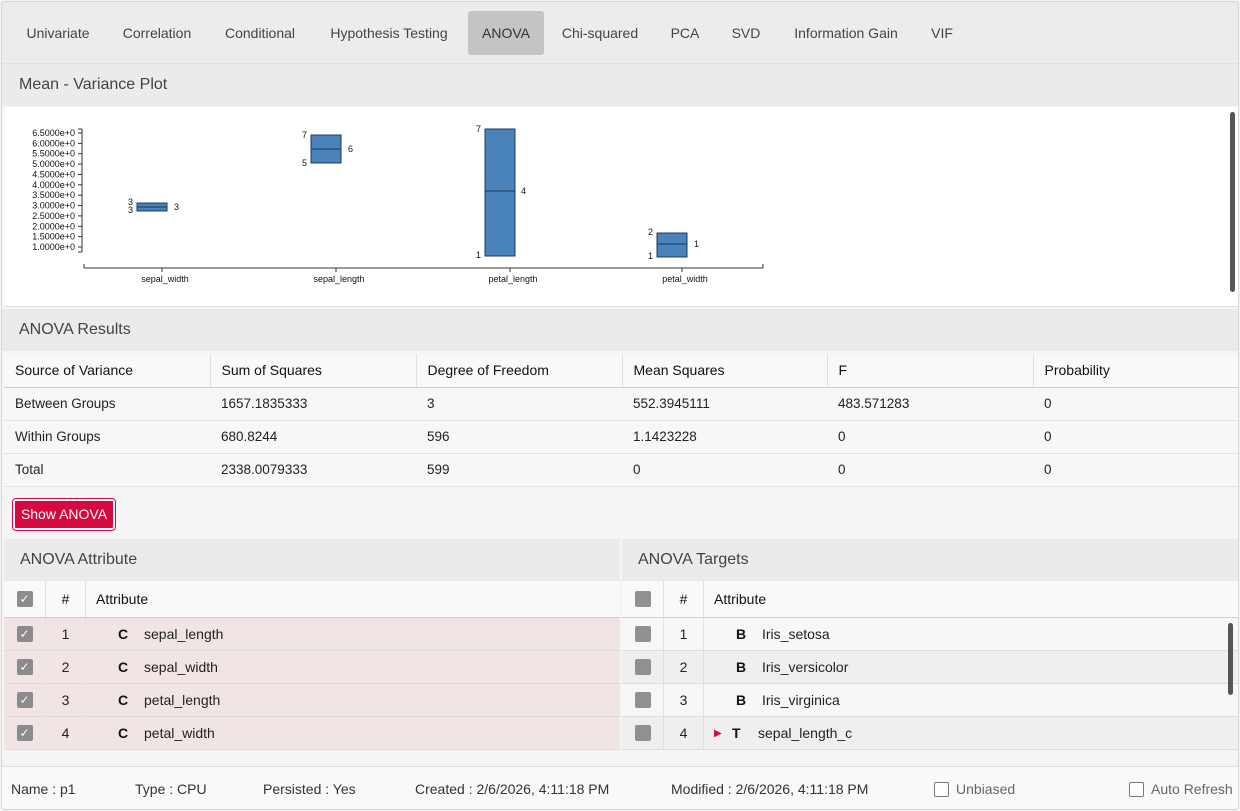 The height and width of the screenshot is (811, 1240). I want to click on cell: 599, so click(519, 470).